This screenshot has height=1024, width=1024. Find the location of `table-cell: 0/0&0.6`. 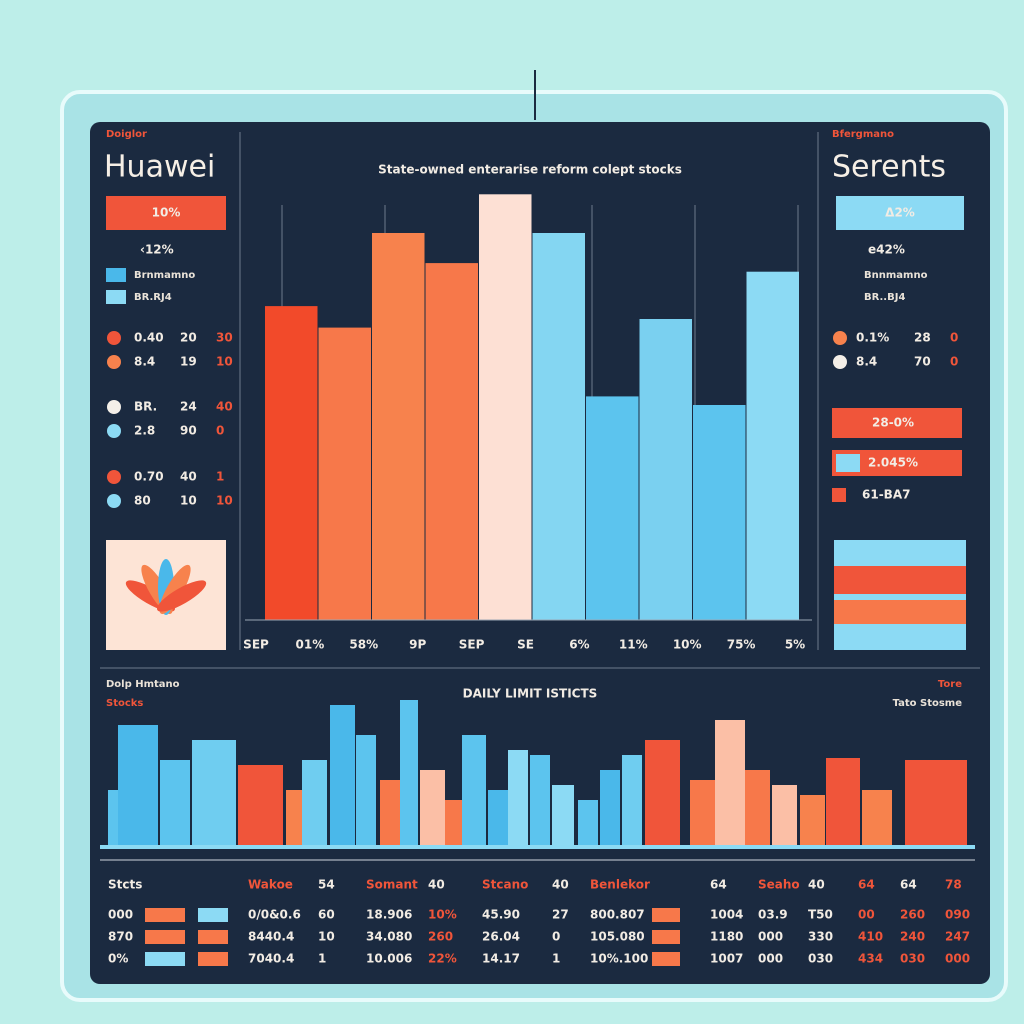

table-cell: 0/0&0.6 is located at coordinates (274, 915).